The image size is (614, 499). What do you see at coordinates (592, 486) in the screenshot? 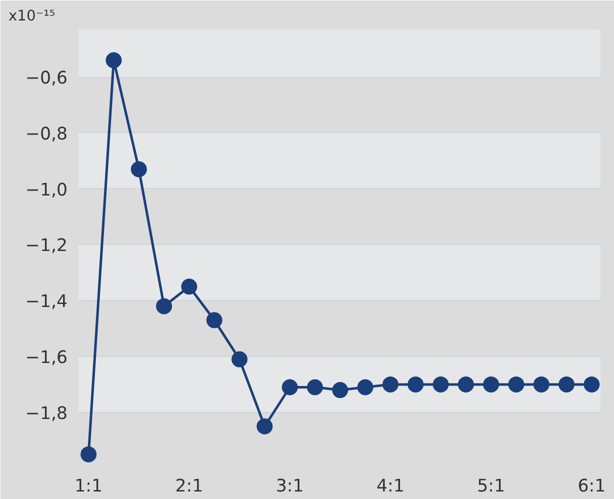
I see `x-tick-label: 6:1` at bounding box center [592, 486].